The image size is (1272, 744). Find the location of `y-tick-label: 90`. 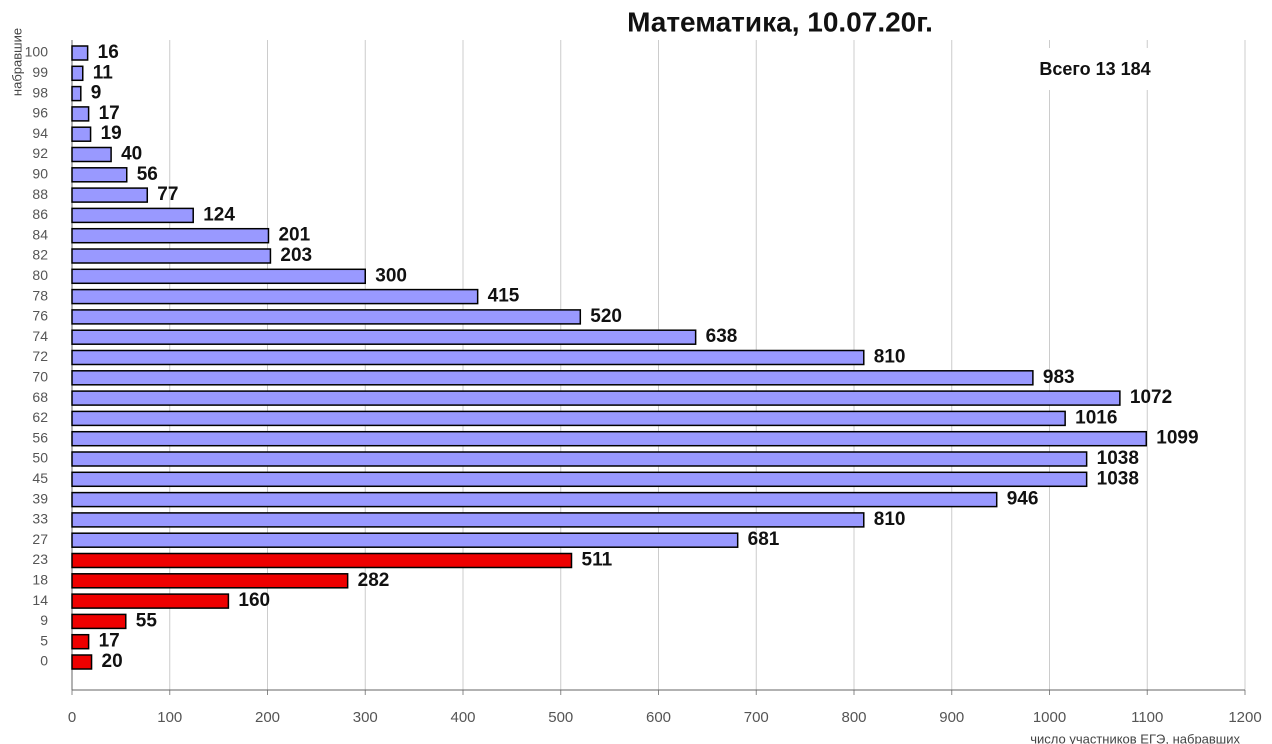

y-tick-label: 90 is located at coordinates (40, 174).